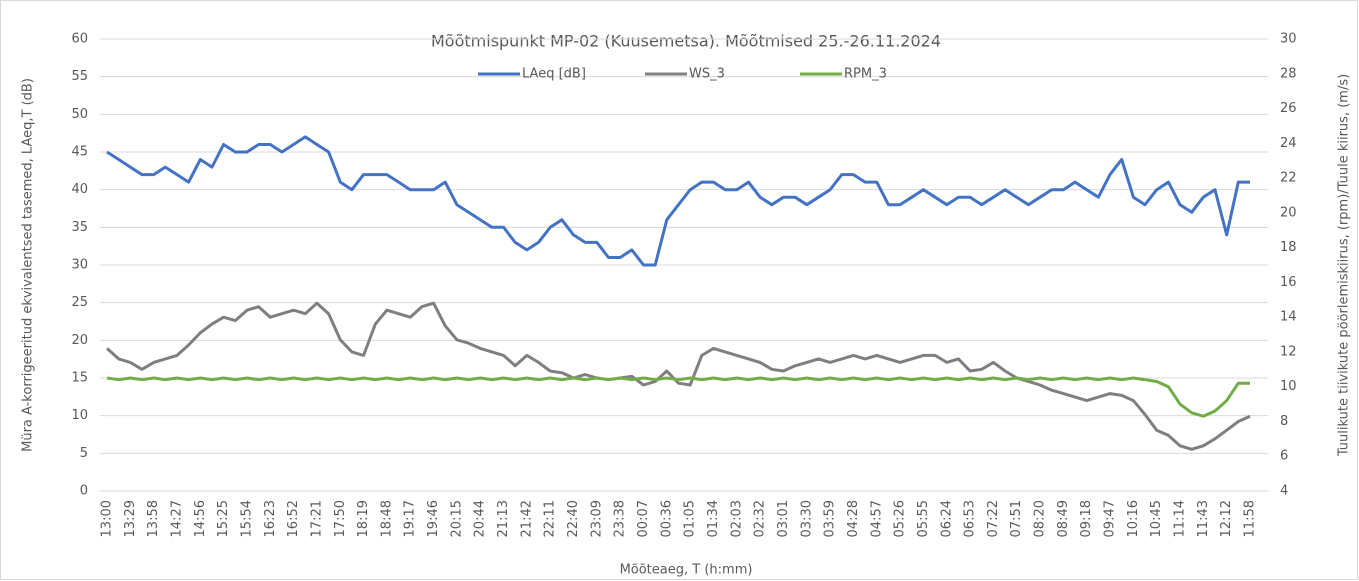 The height and width of the screenshot is (581, 1359). Describe the element at coordinates (340, 518) in the screenshot. I see `x-tick-label: 17:50` at that location.